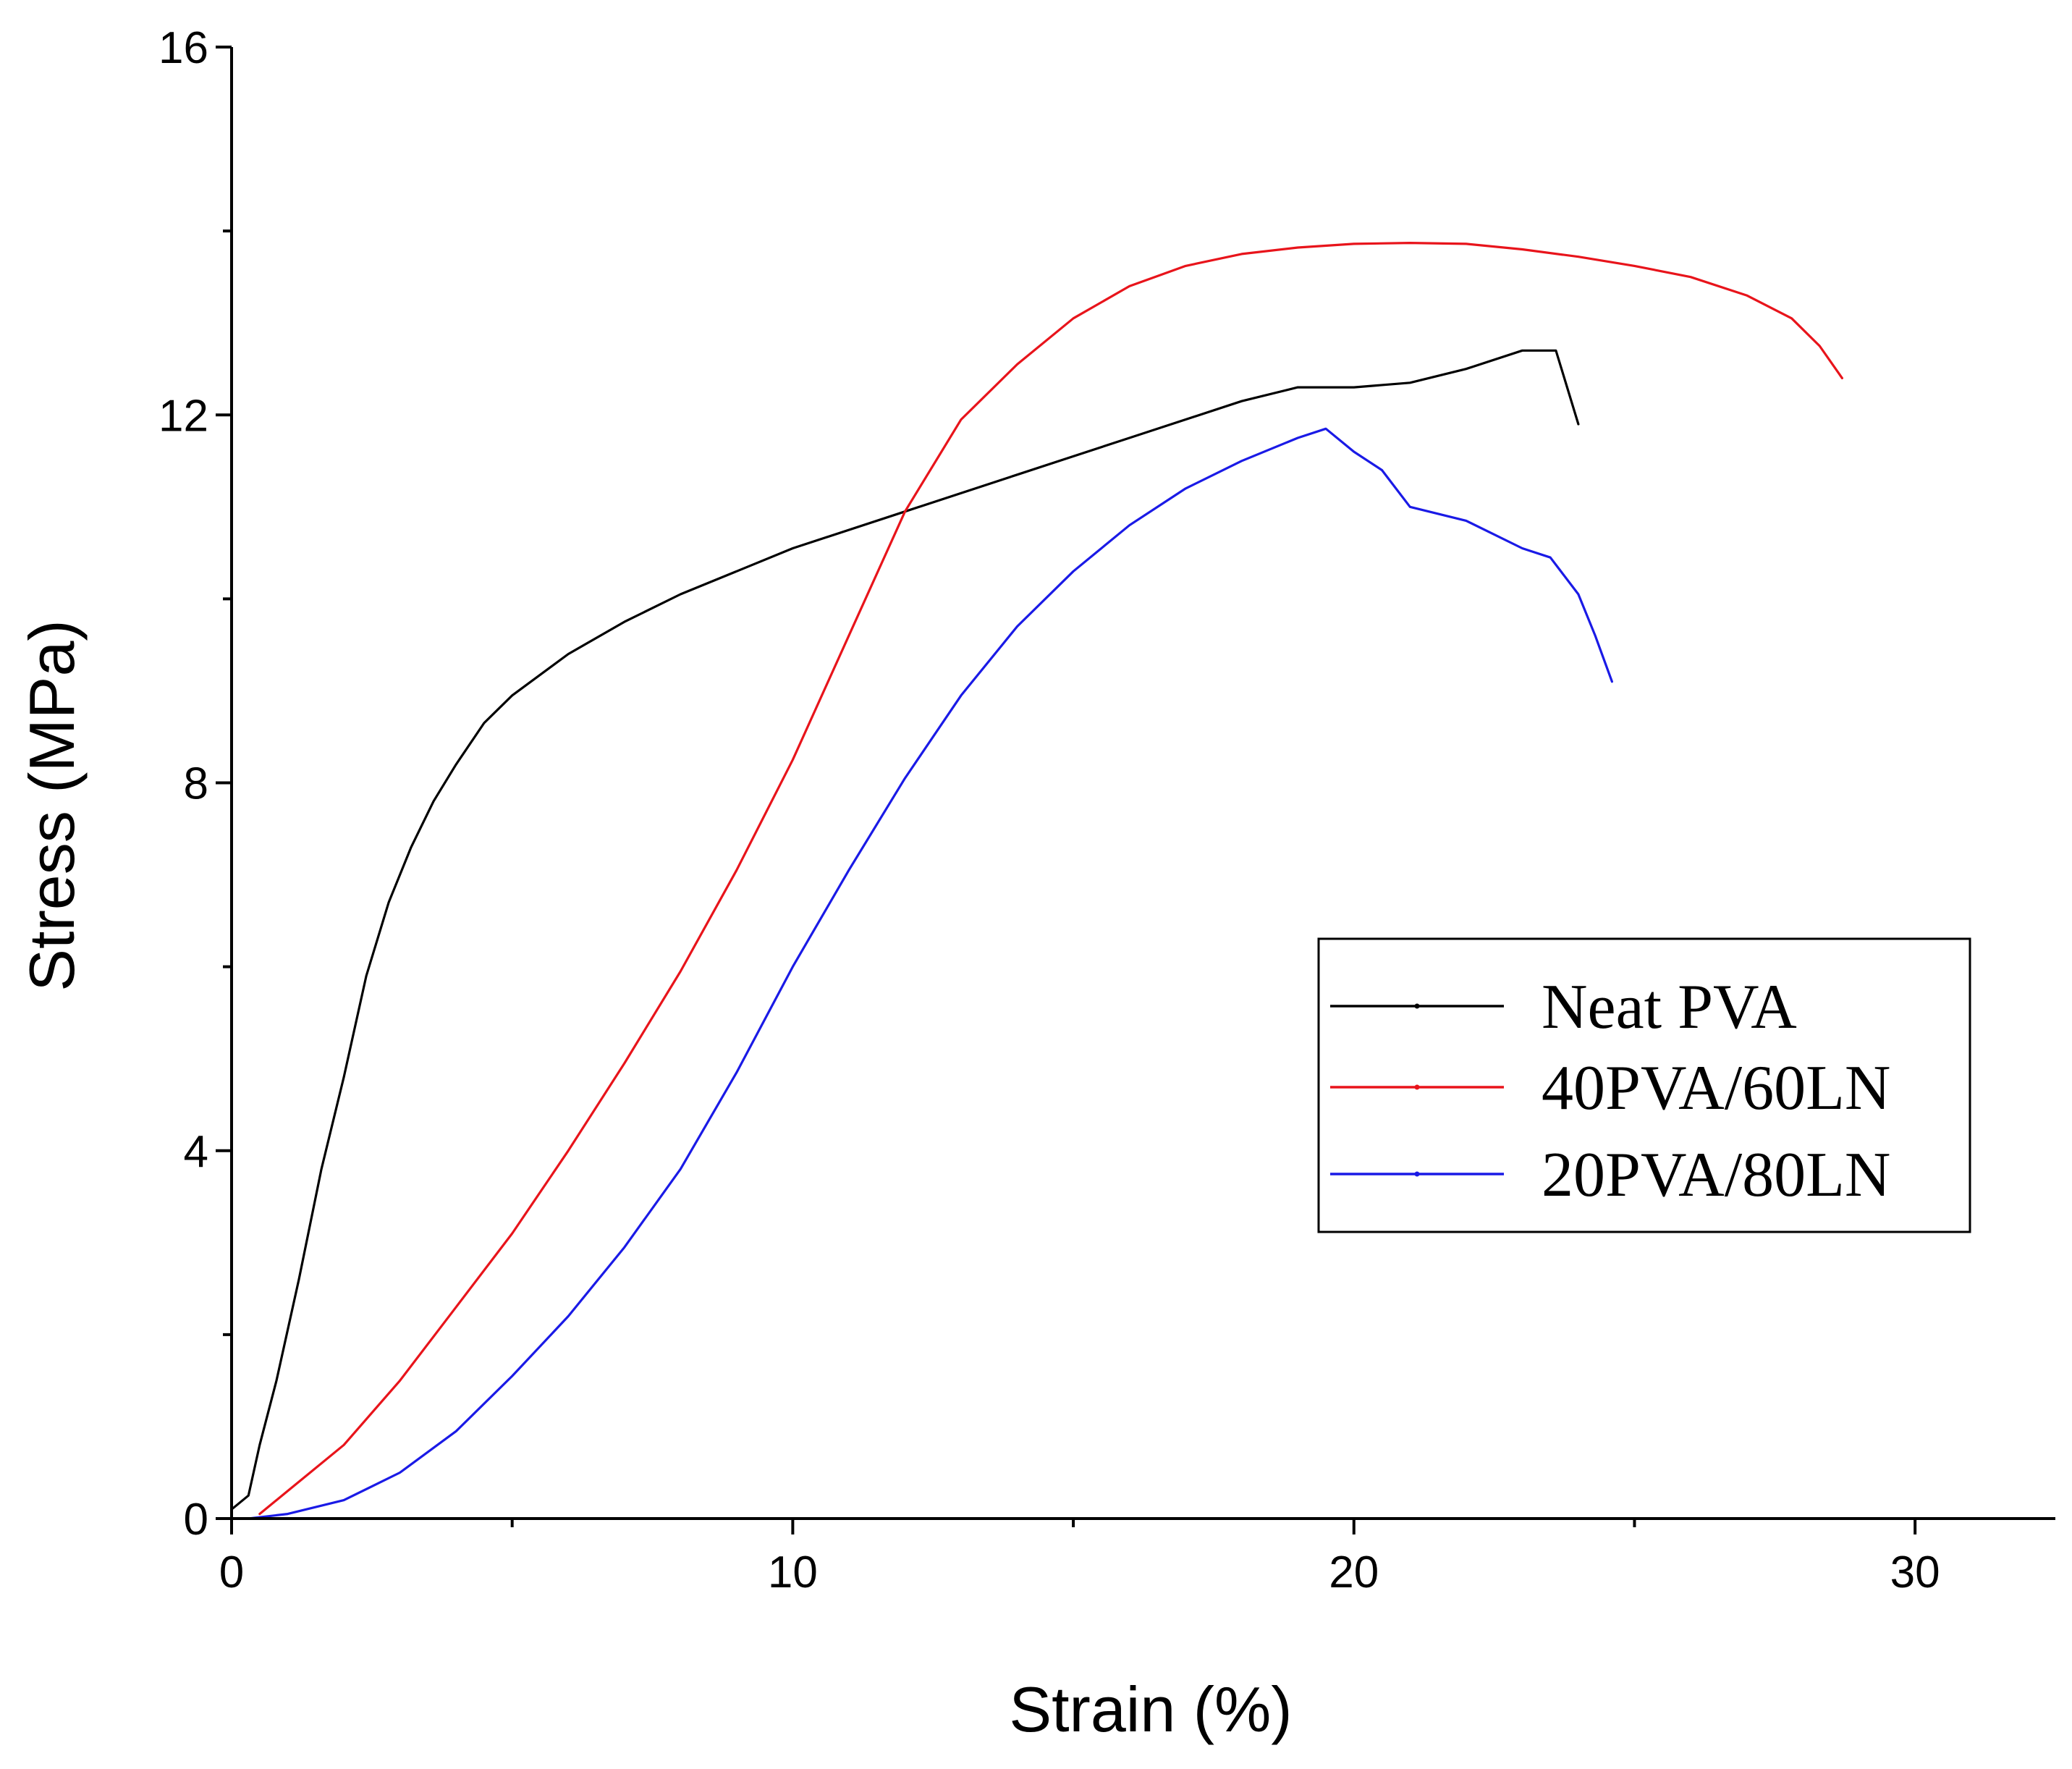  I want to click on y-tick-label-4: 4, so click(196, 1152).